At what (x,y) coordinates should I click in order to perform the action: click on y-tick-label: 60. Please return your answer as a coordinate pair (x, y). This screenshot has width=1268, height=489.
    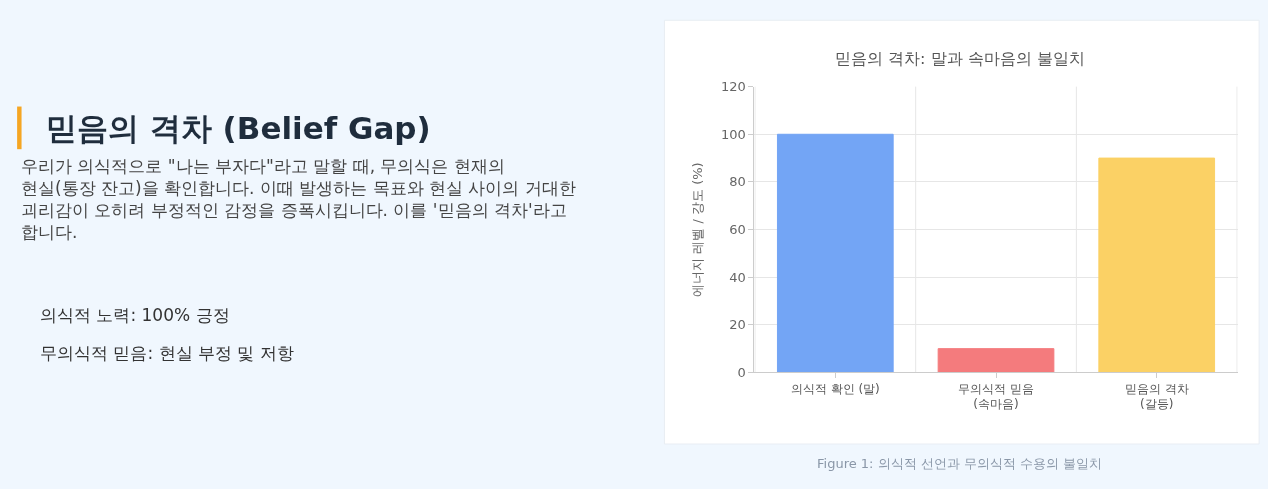
    Looking at the image, I should click on (737, 230).